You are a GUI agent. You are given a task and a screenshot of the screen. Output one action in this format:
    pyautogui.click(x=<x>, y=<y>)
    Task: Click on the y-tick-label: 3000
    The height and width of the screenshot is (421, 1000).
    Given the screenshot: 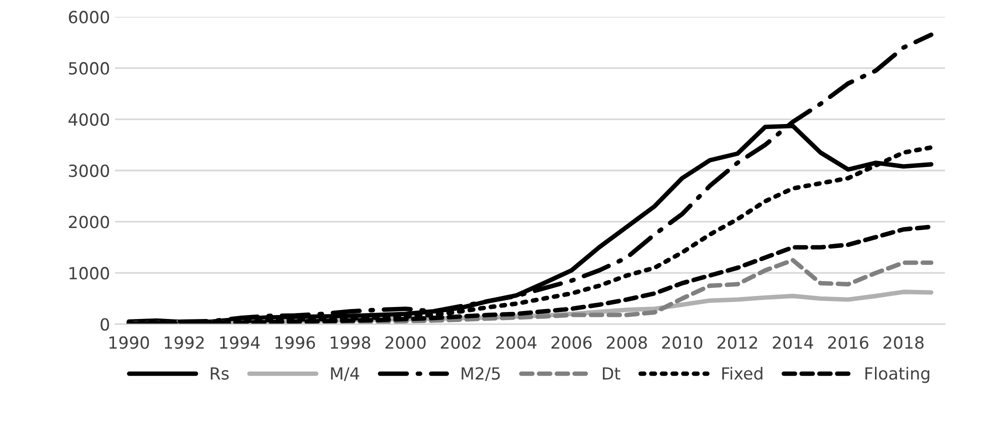 What is the action you would take?
    pyautogui.click(x=89, y=171)
    